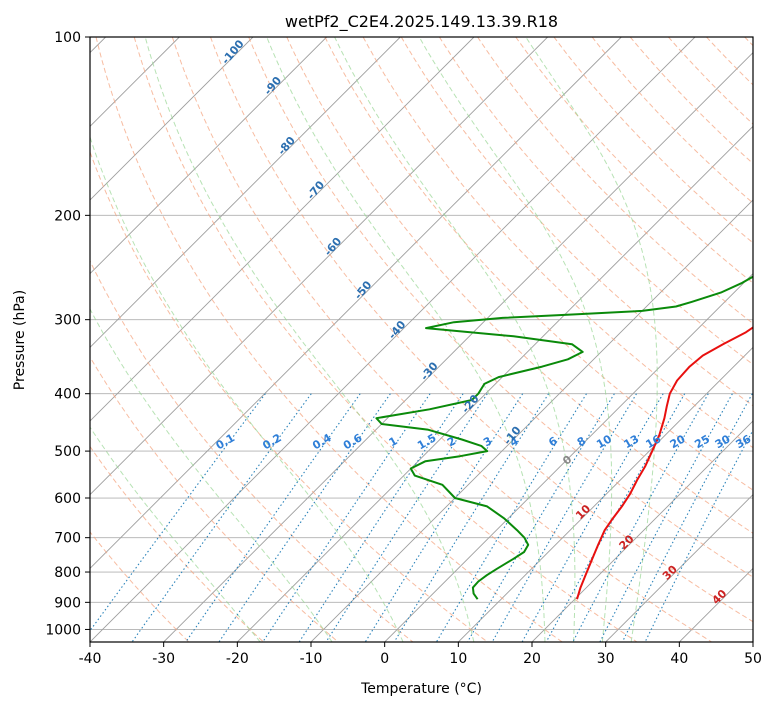 The image size is (775, 708). What do you see at coordinates (606, 659) in the screenshot?
I see `x-tick-label: 30` at bounding box center [606, 659].